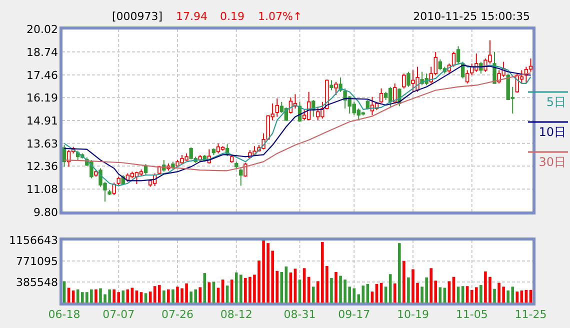 The image size is (570, 328). I want to click on legend-label: 5日, so click(556, 102).